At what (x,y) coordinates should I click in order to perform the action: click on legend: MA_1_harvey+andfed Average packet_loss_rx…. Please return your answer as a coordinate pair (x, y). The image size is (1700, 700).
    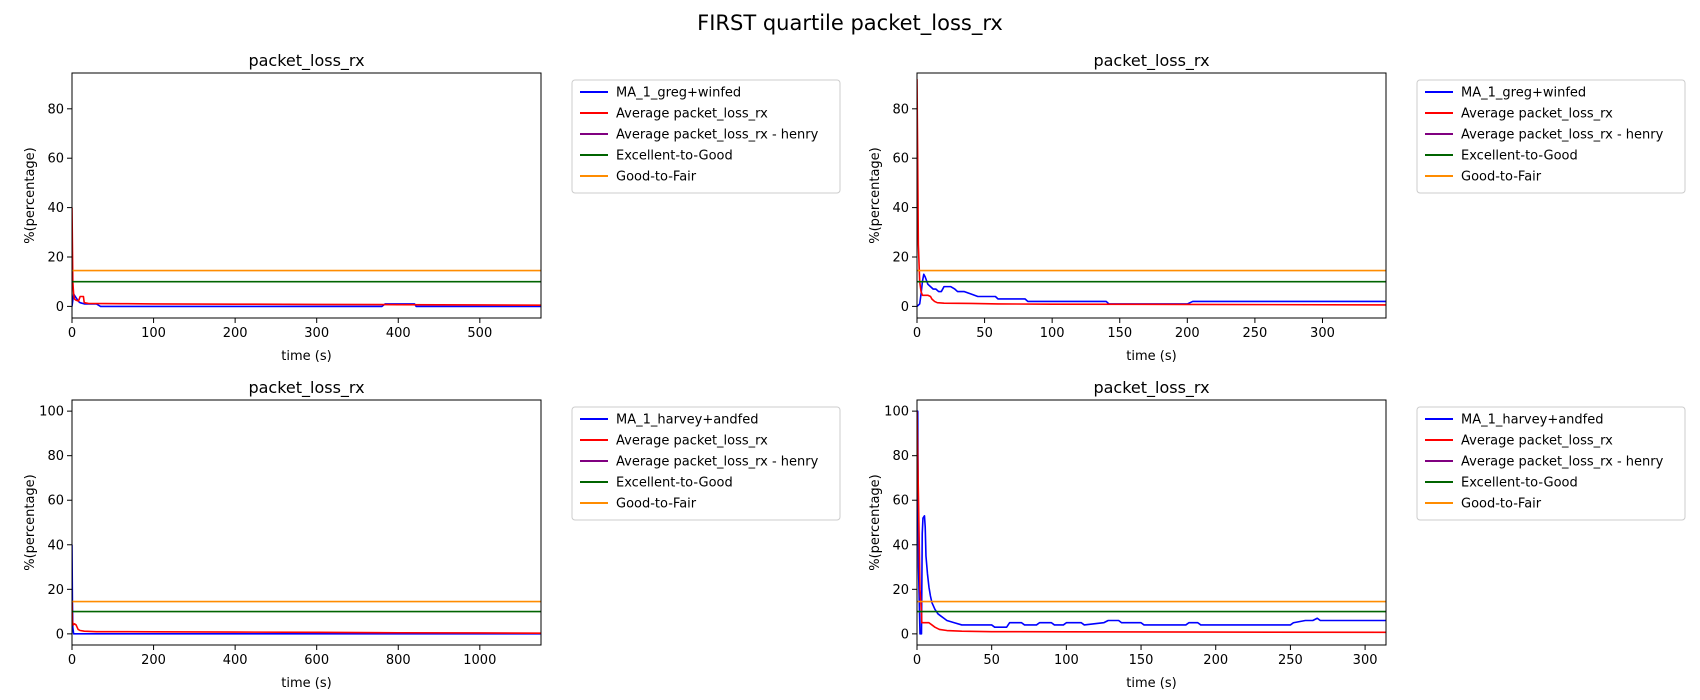
    Looking at the image, I should click on (706, 463).